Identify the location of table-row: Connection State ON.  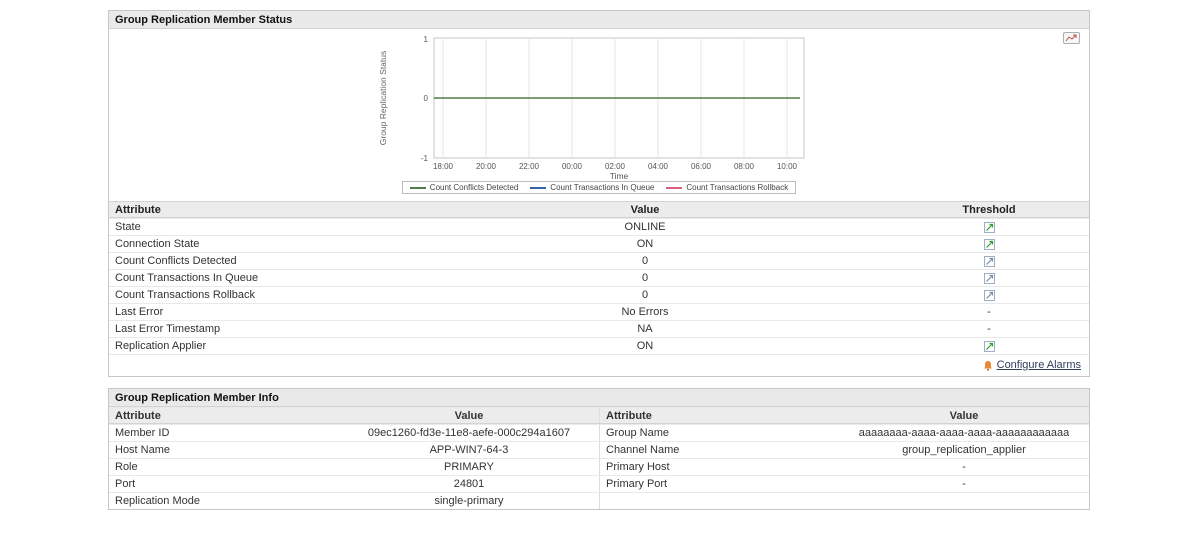
(599, 243).